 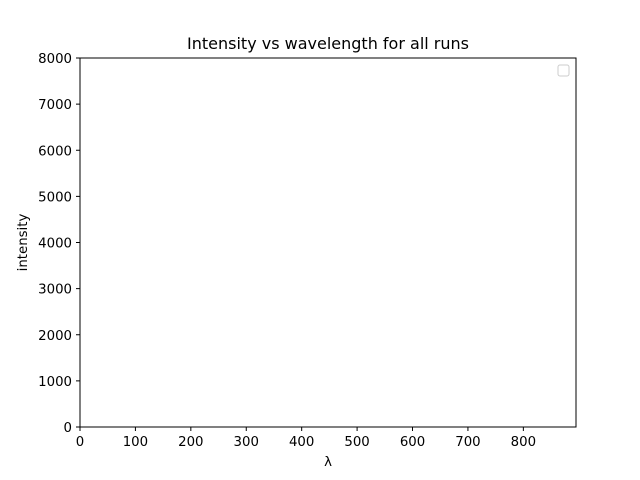 I want to click on y-tick-label: 0, so click(x=68, y=428).